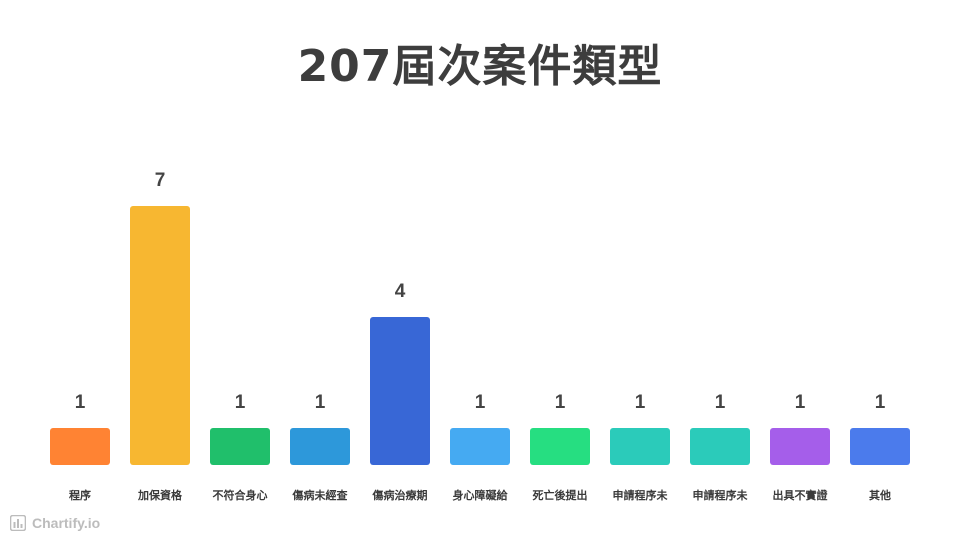 This screenshot has height=540, width=960. Describe the element at coordinates (880, 402) in the screenshot. I see `value-label-11: 1` at that location.